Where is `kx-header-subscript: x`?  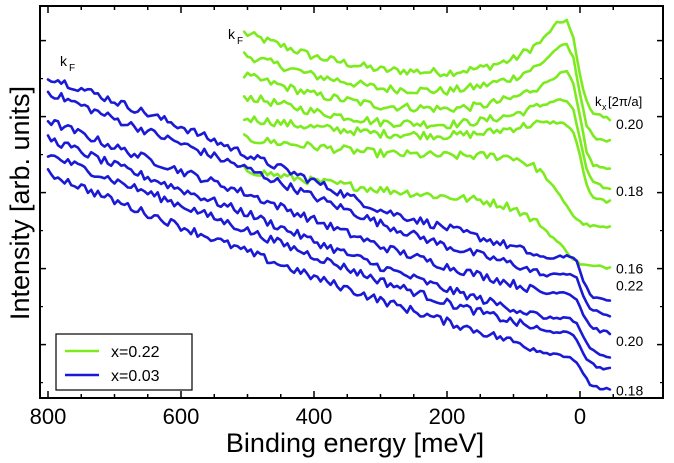 kx-header-subscript: x is located at coordinates (604, 107).